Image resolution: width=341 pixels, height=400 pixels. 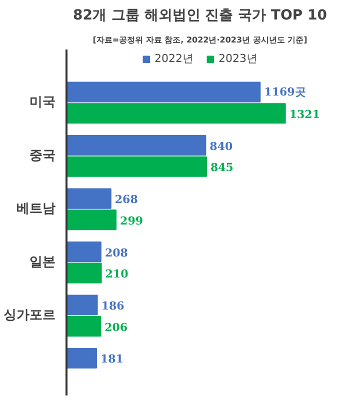 What do you see at coordinates (222, 167) in the screenshot?
I see `data-label: 845` at bounding box center [222, 167].